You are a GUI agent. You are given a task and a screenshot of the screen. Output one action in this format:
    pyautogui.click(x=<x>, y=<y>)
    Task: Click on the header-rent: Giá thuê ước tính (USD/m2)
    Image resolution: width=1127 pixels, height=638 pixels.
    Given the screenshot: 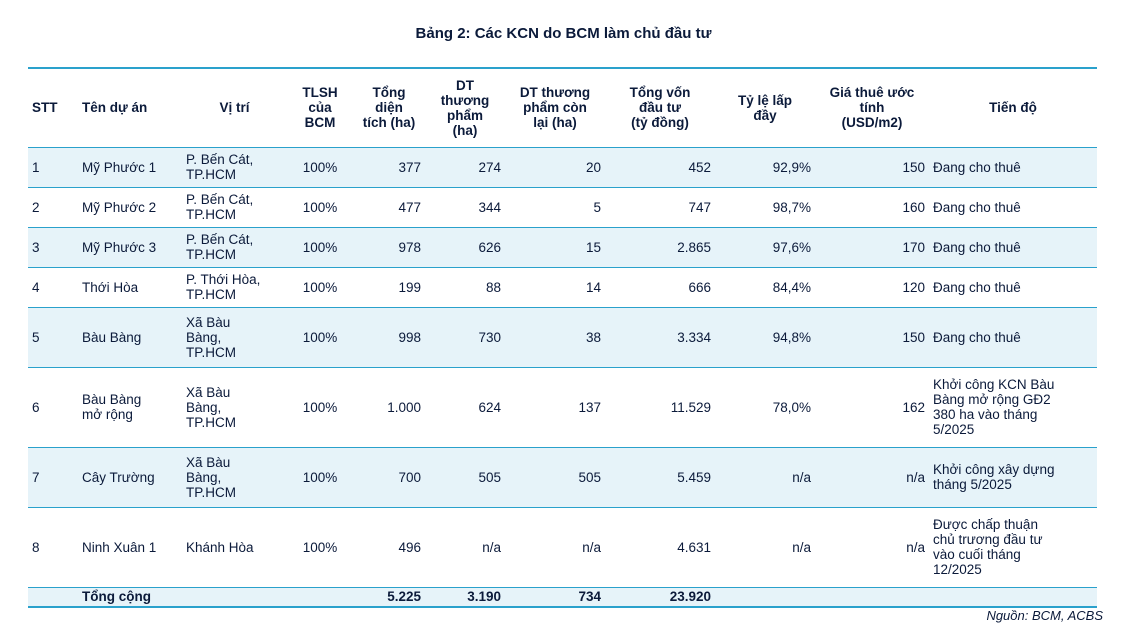 What is the action you would take?
    pyautogui.click(x=872, y=107)
    